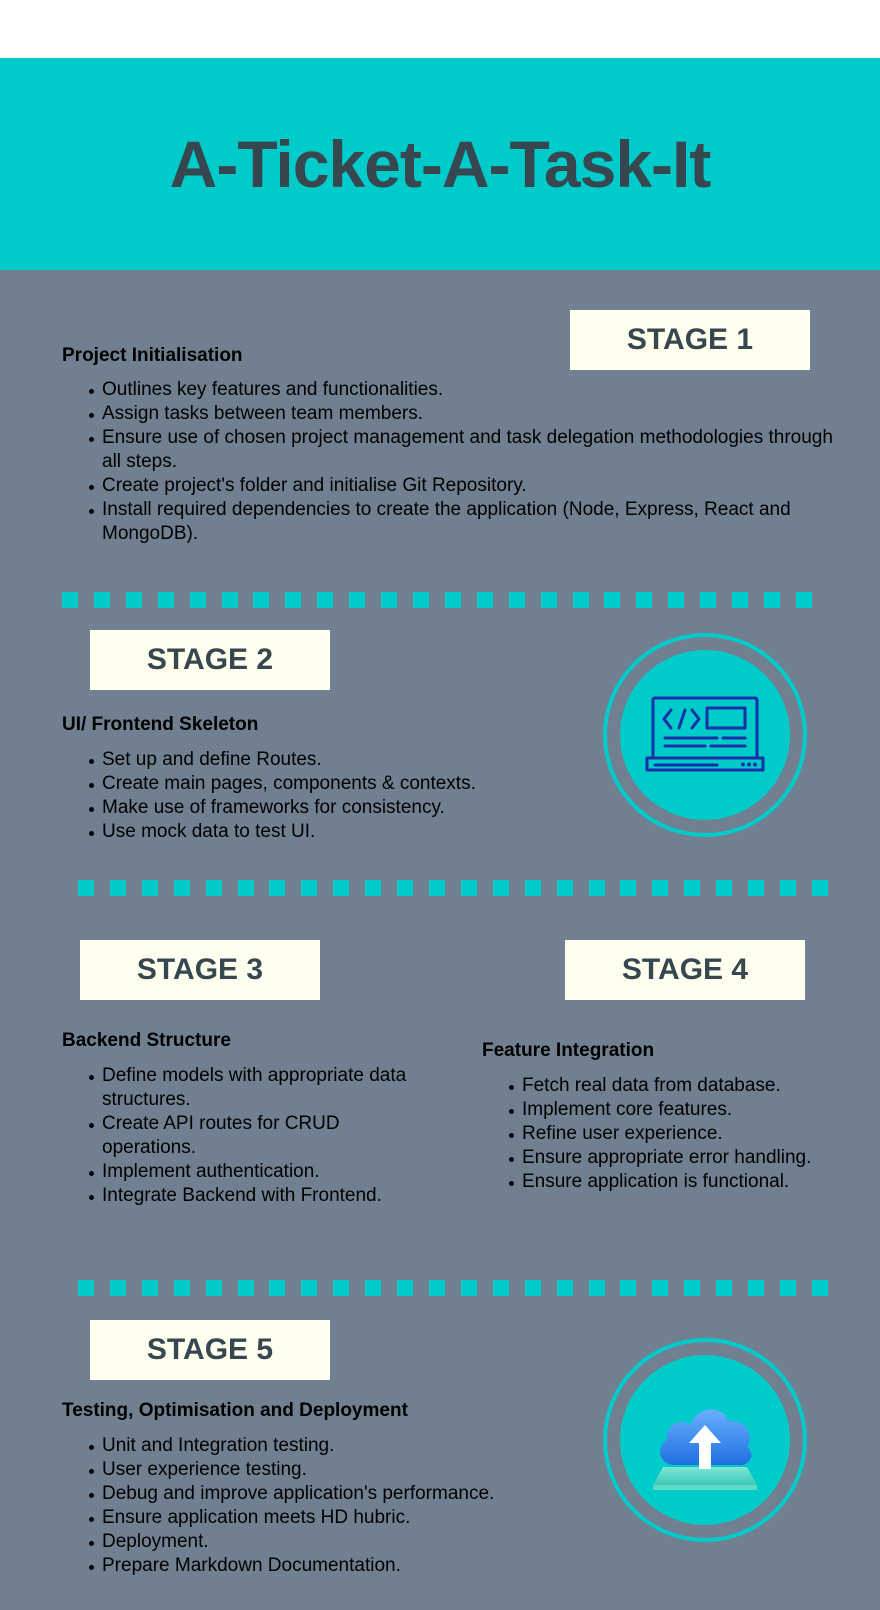 The width and height of the screenshot is (880, 1610). What do you see at coordinates (312, 1542) in the screenshot?
I see `list-item: Deployment.` at bounding box center [312, 1542].